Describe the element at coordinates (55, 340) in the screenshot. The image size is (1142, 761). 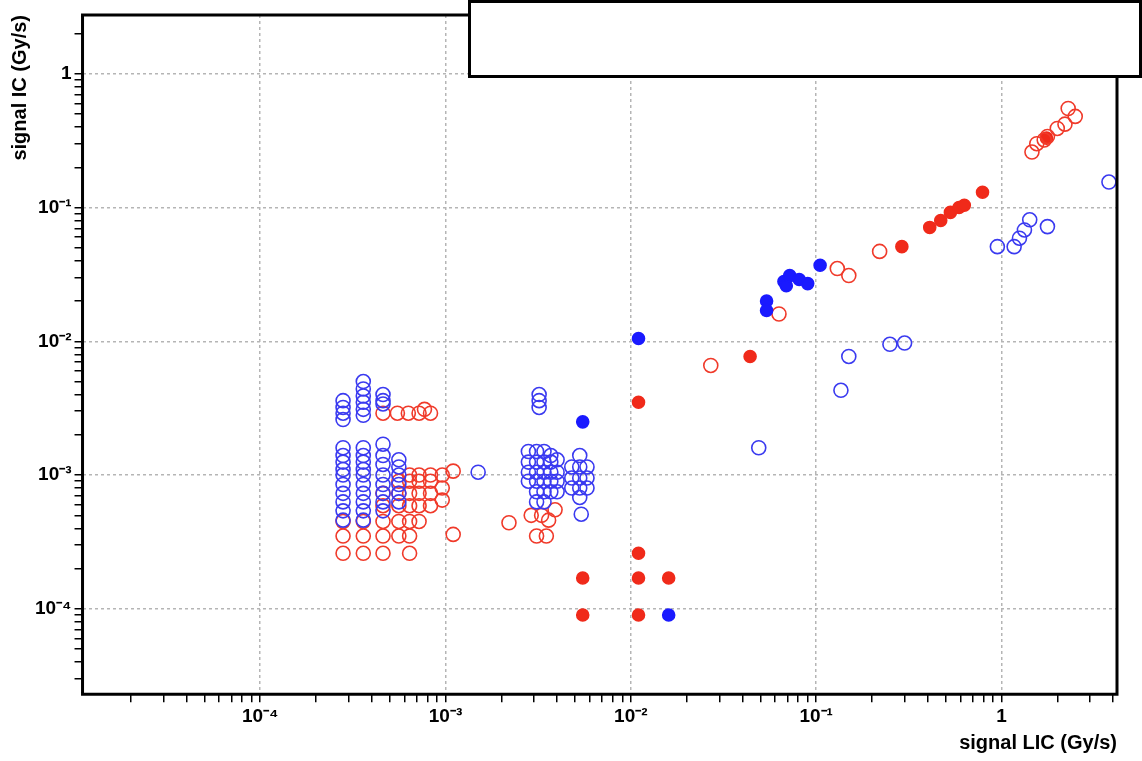
I see `y-tick-label: 10⁻²` at that location.